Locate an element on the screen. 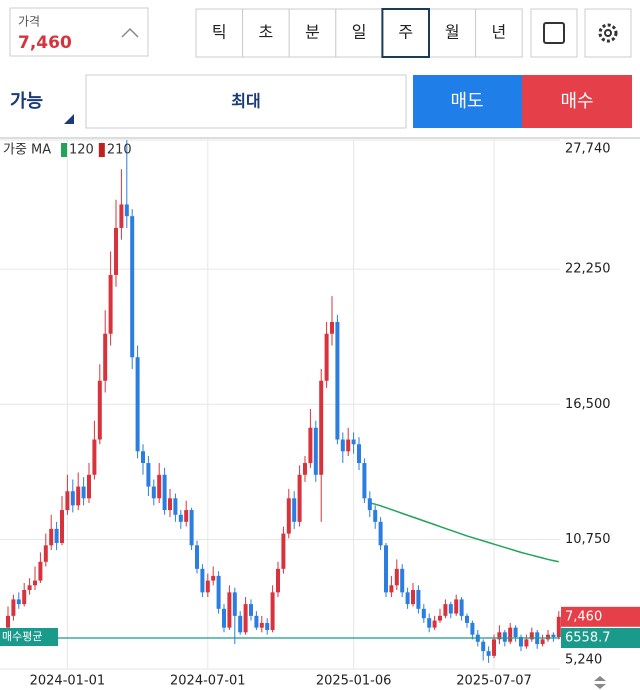 Image resolution: width=640 pixels, height=690 pixels. buy-button is located at coordinates (577, 101).